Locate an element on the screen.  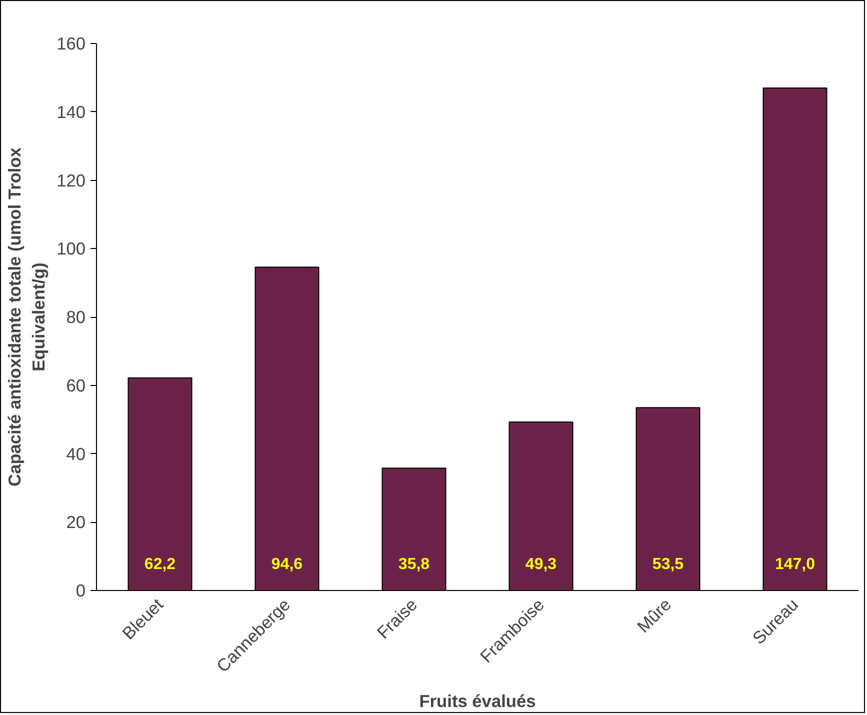
data-label: 49,3 is located at coordinates (541, 565).